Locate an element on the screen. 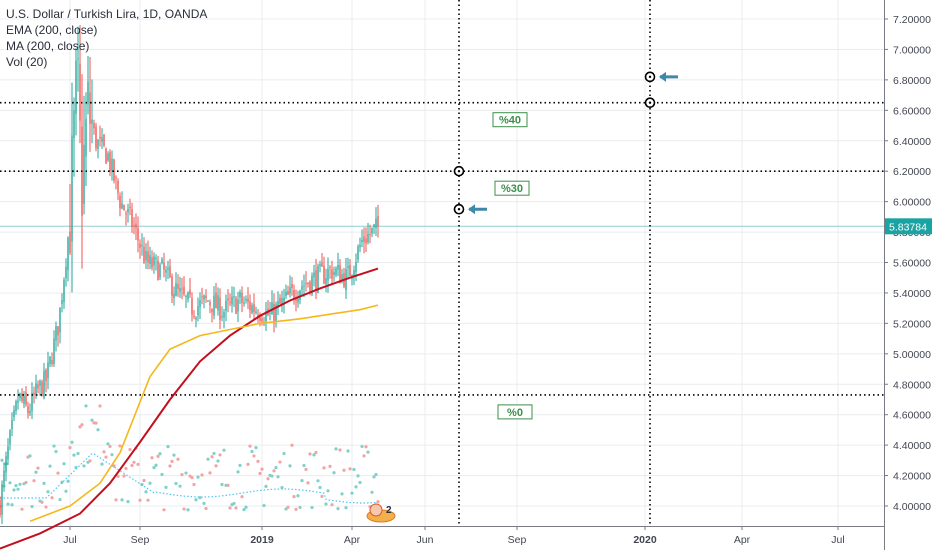  indicator-ma-label: MA (200, close) is located at coordinates (48, 46).